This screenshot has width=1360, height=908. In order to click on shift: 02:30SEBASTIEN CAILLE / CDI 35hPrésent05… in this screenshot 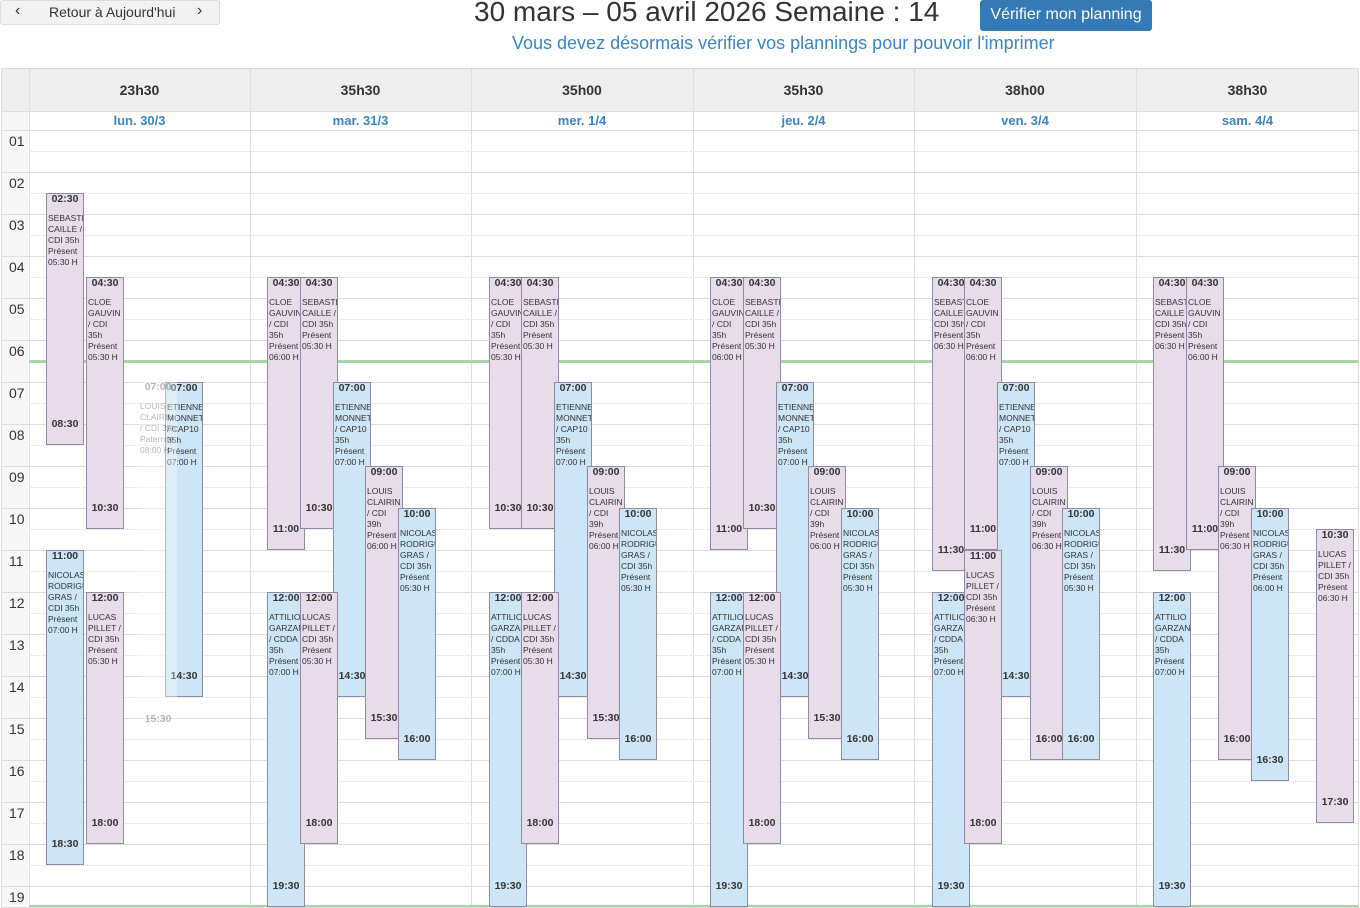, I will do `click(65, 319)`.